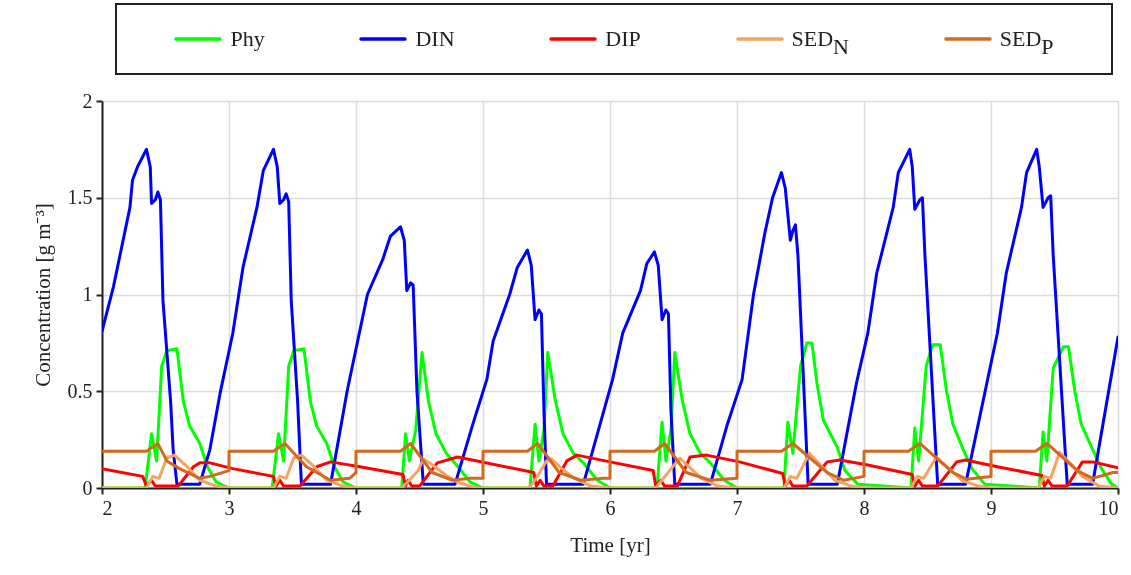  What do you see at coordinates (623, 39) in the screenshot?
I see `legend-label: DIP` at bounding box center [623, 39].